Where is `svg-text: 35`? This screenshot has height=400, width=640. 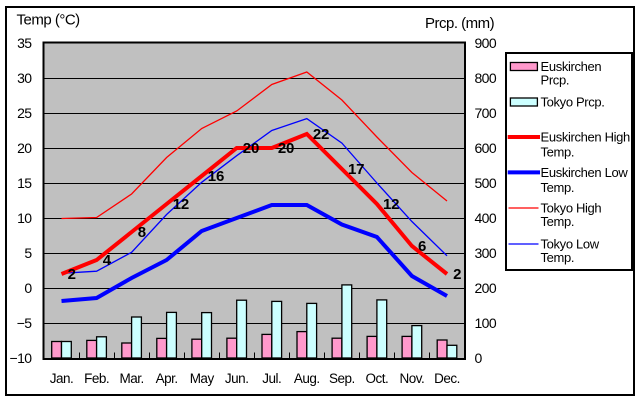
svg-text: 35 is located at coordinates (24, 43).